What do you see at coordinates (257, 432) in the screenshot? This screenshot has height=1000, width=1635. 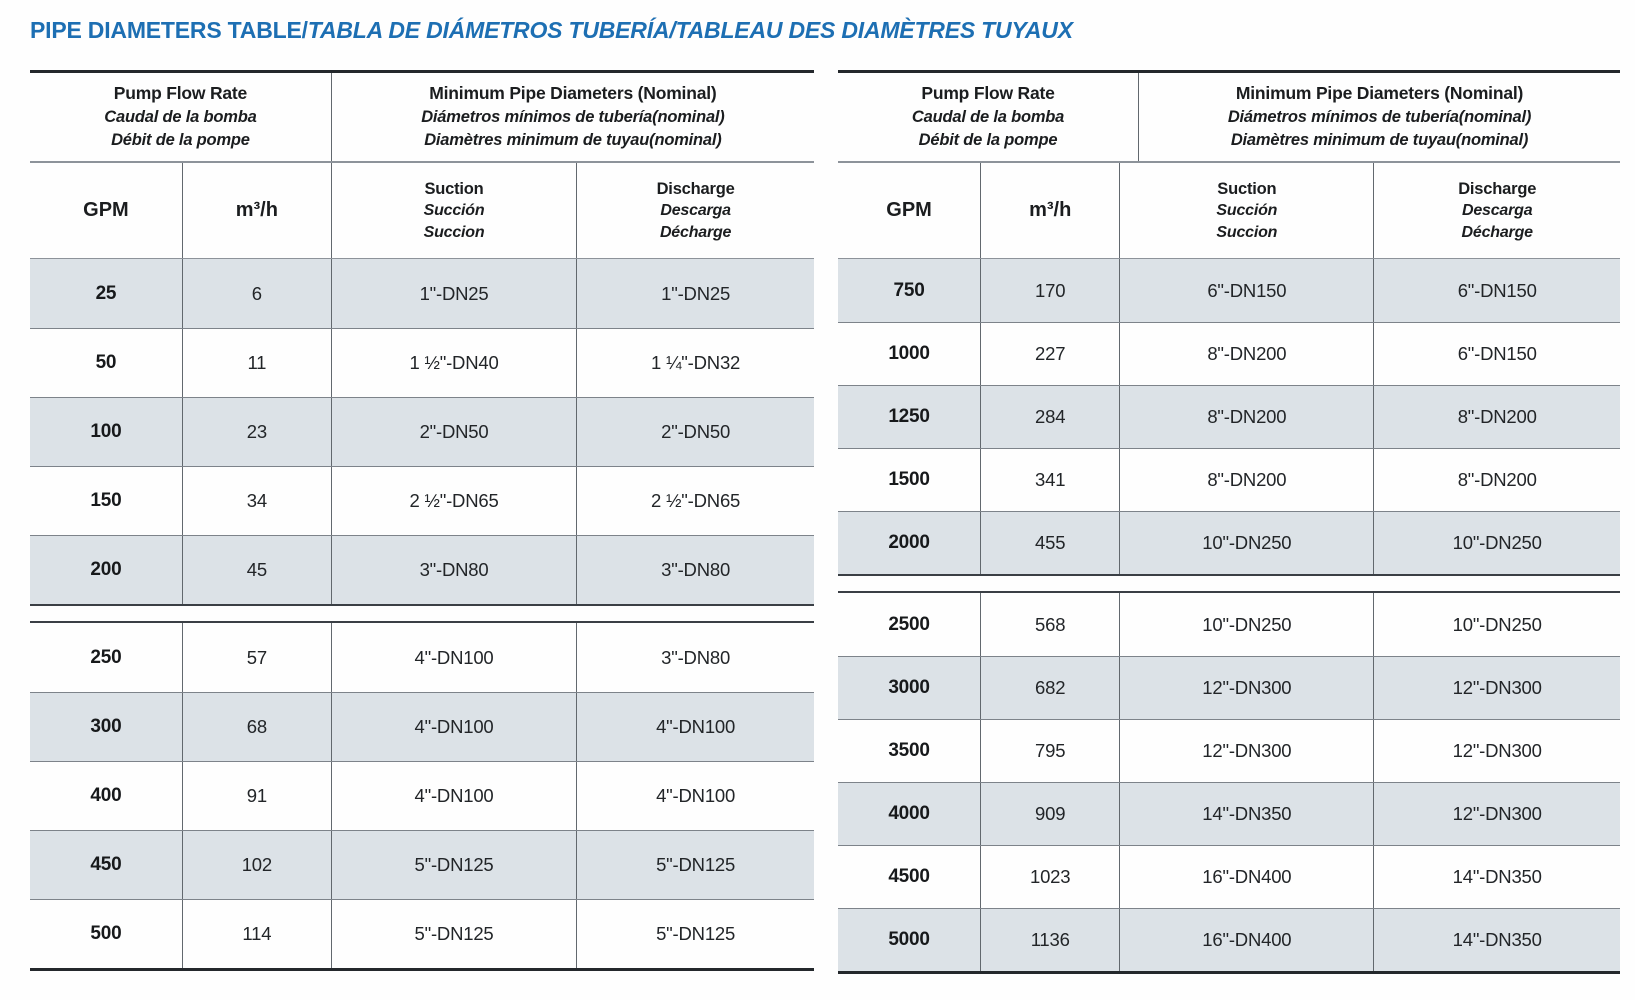 I see `cell-m3h: 23` at bounding box center [257, 432].